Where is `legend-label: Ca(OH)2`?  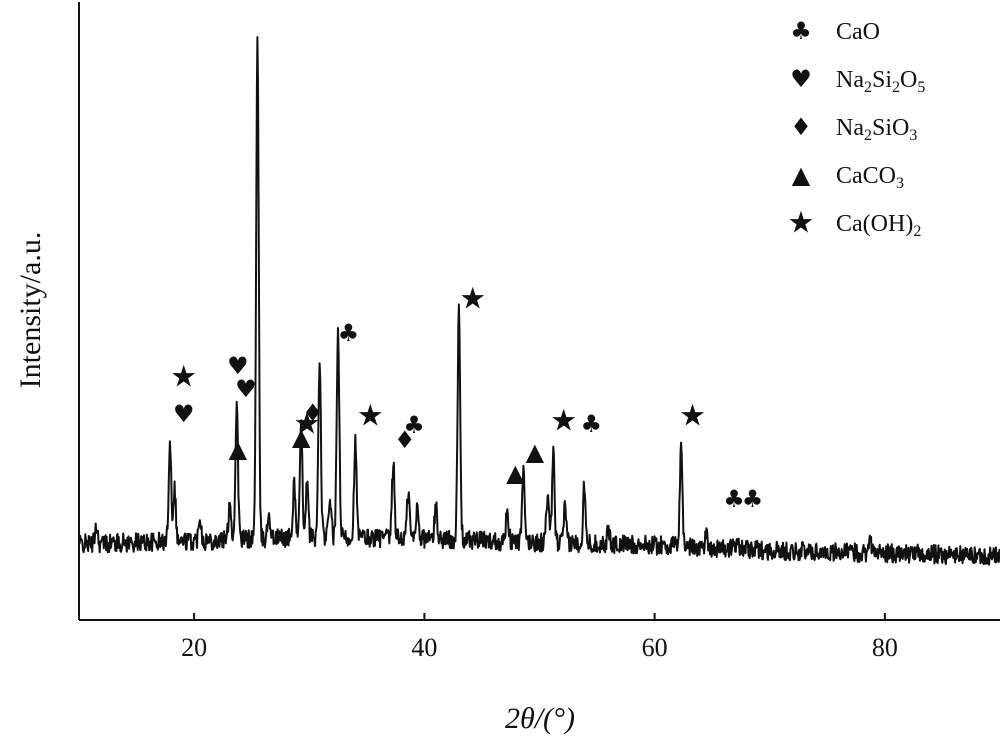
legend-label: Ca(OH)2 is located at coordinates (878, 225).